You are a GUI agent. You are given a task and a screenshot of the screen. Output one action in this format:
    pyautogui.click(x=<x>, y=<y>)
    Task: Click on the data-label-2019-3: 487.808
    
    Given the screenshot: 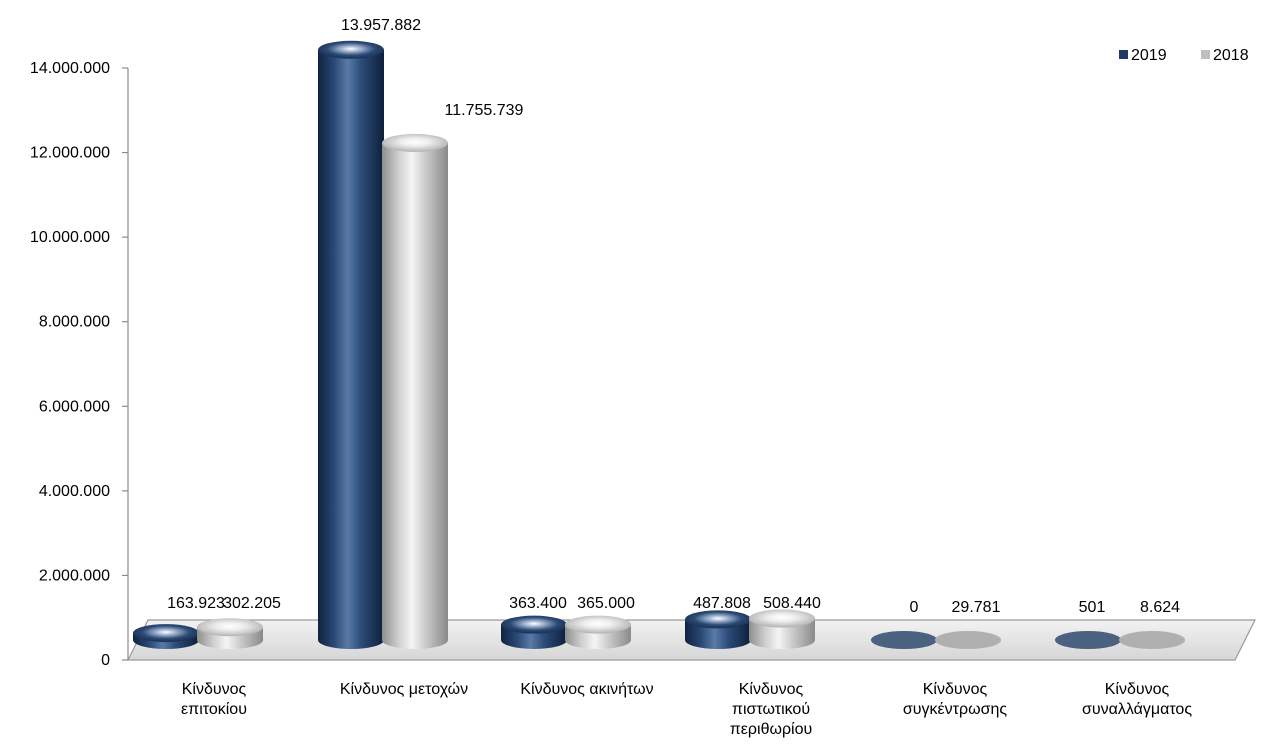 What is the action you would take?
    pyautogui.click(x=722, y=603)
    